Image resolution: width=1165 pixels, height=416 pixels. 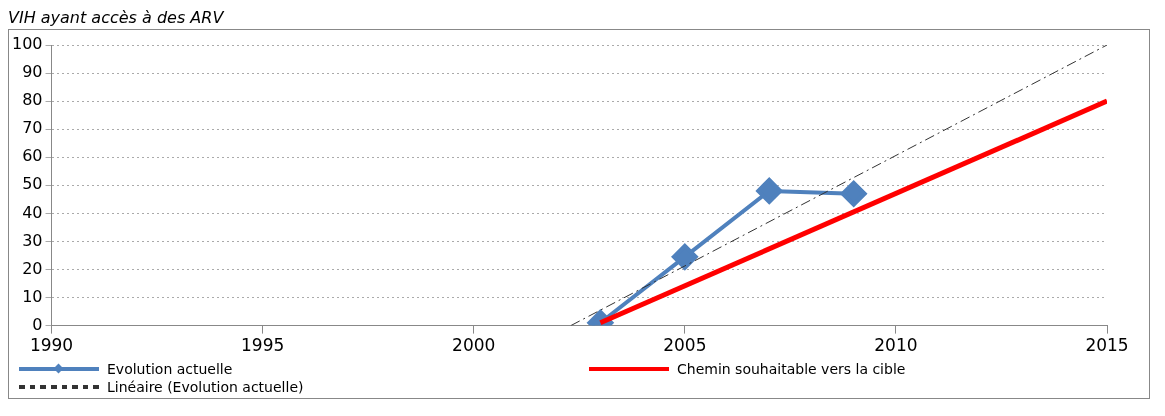 I want to click on x-tick-label: 2000, so click(x=474, y=345).